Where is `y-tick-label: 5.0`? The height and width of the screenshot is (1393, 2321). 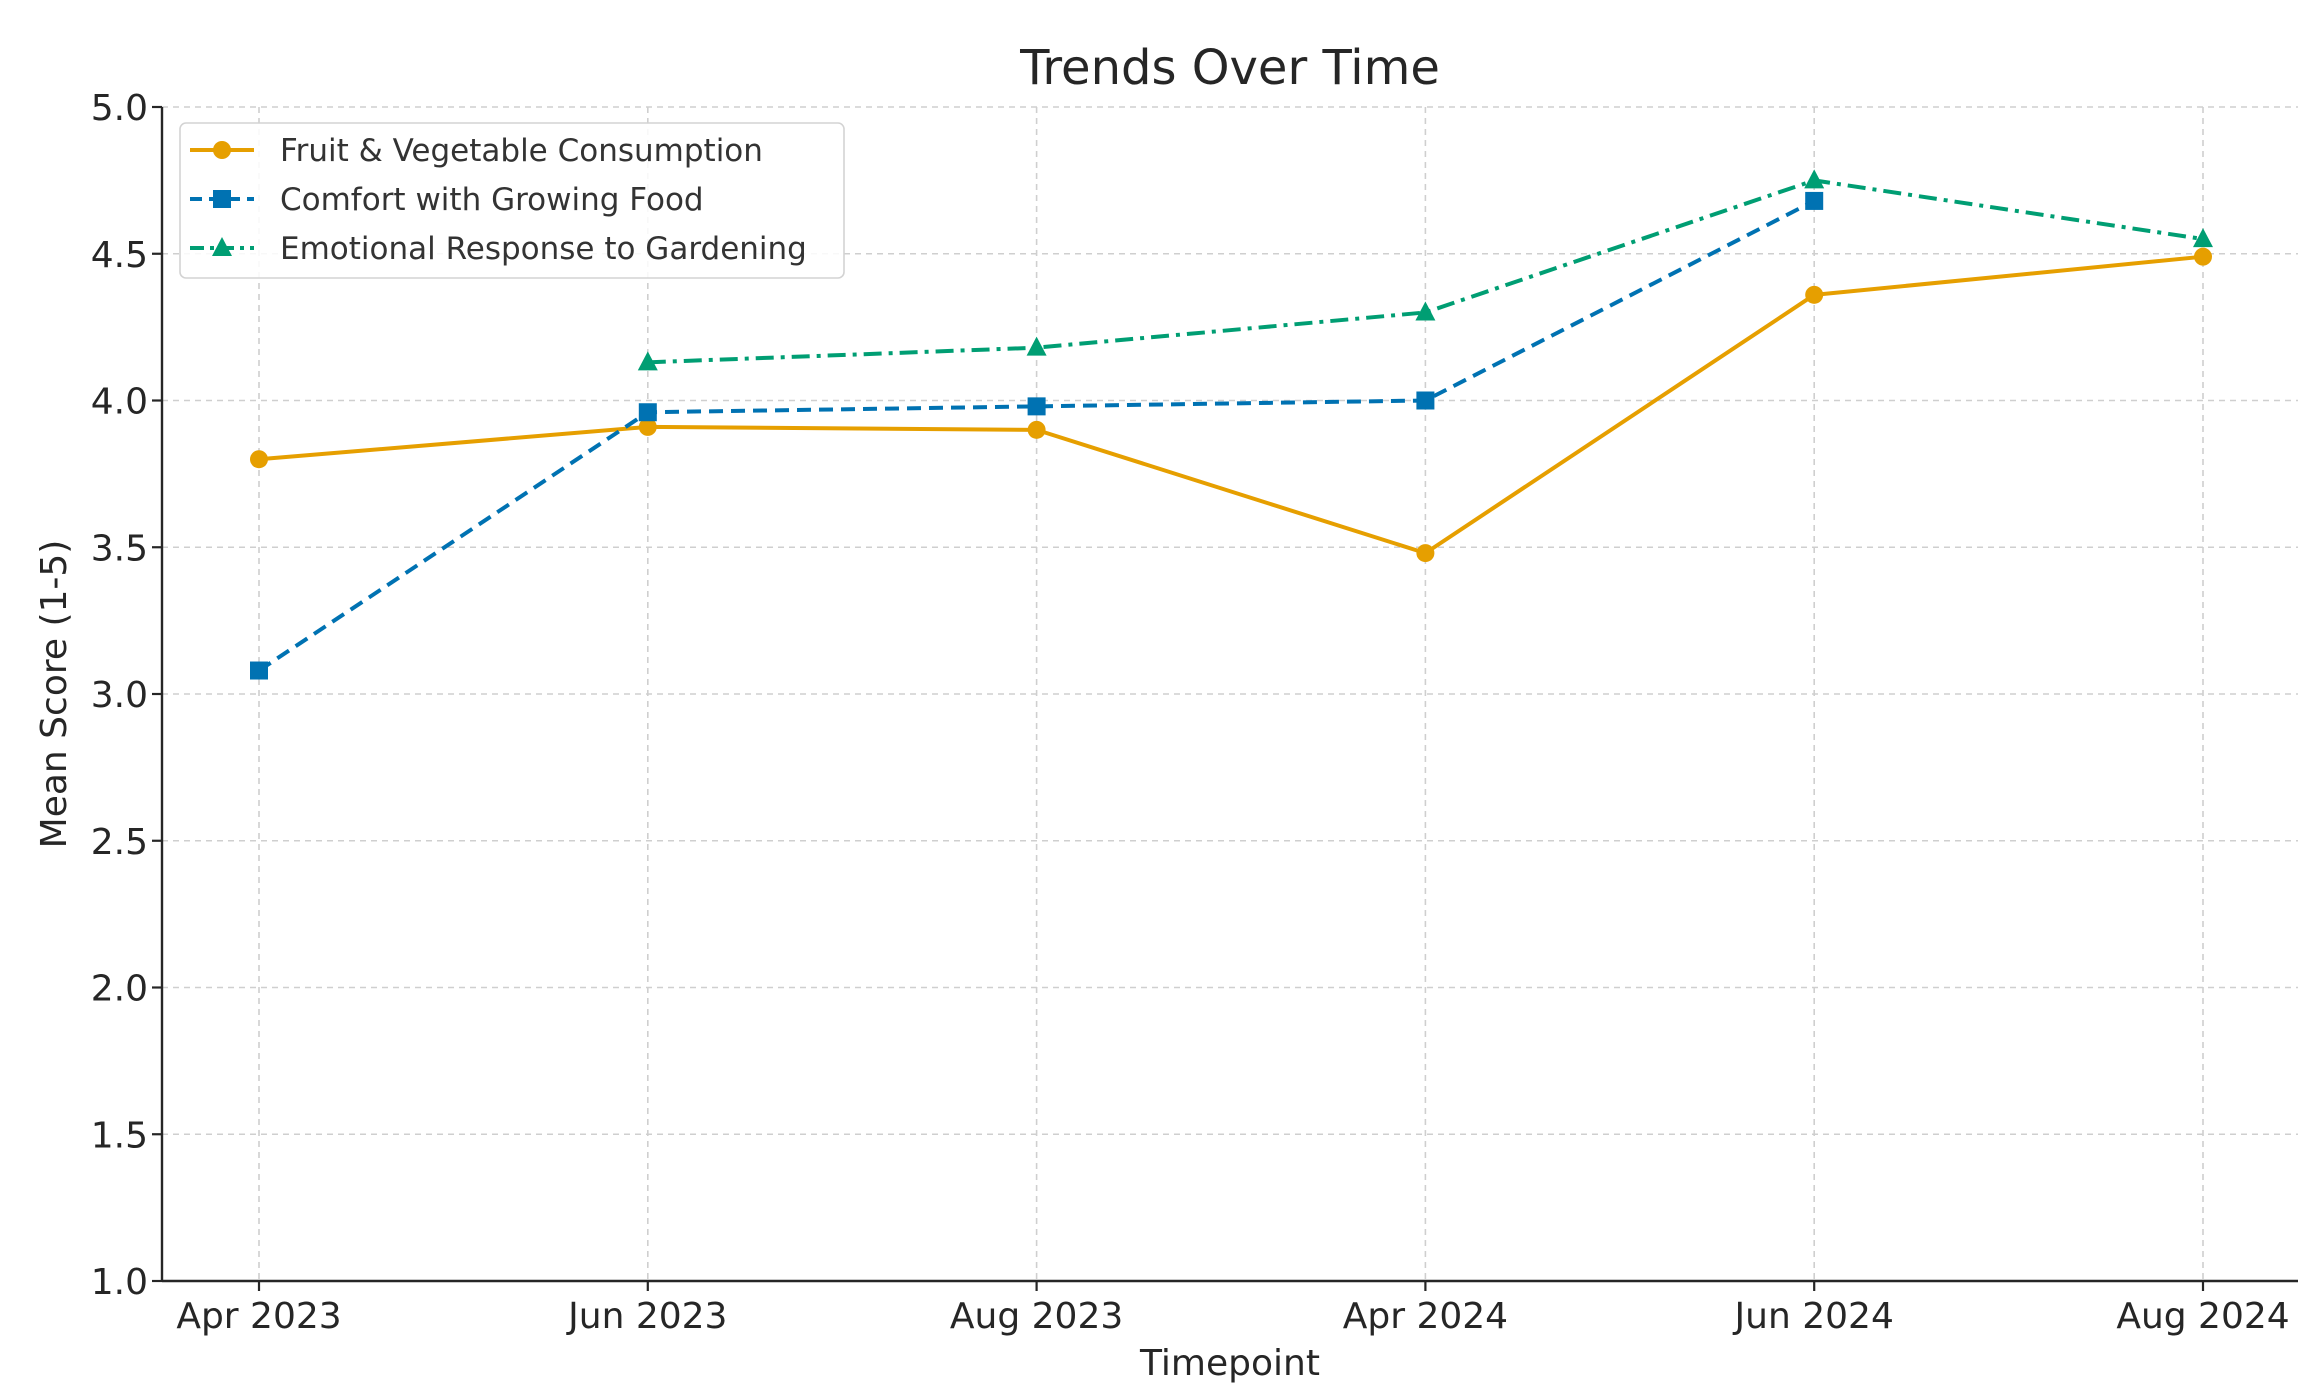
y-tick-label: 5.0 is located at coordinates (119, 108).